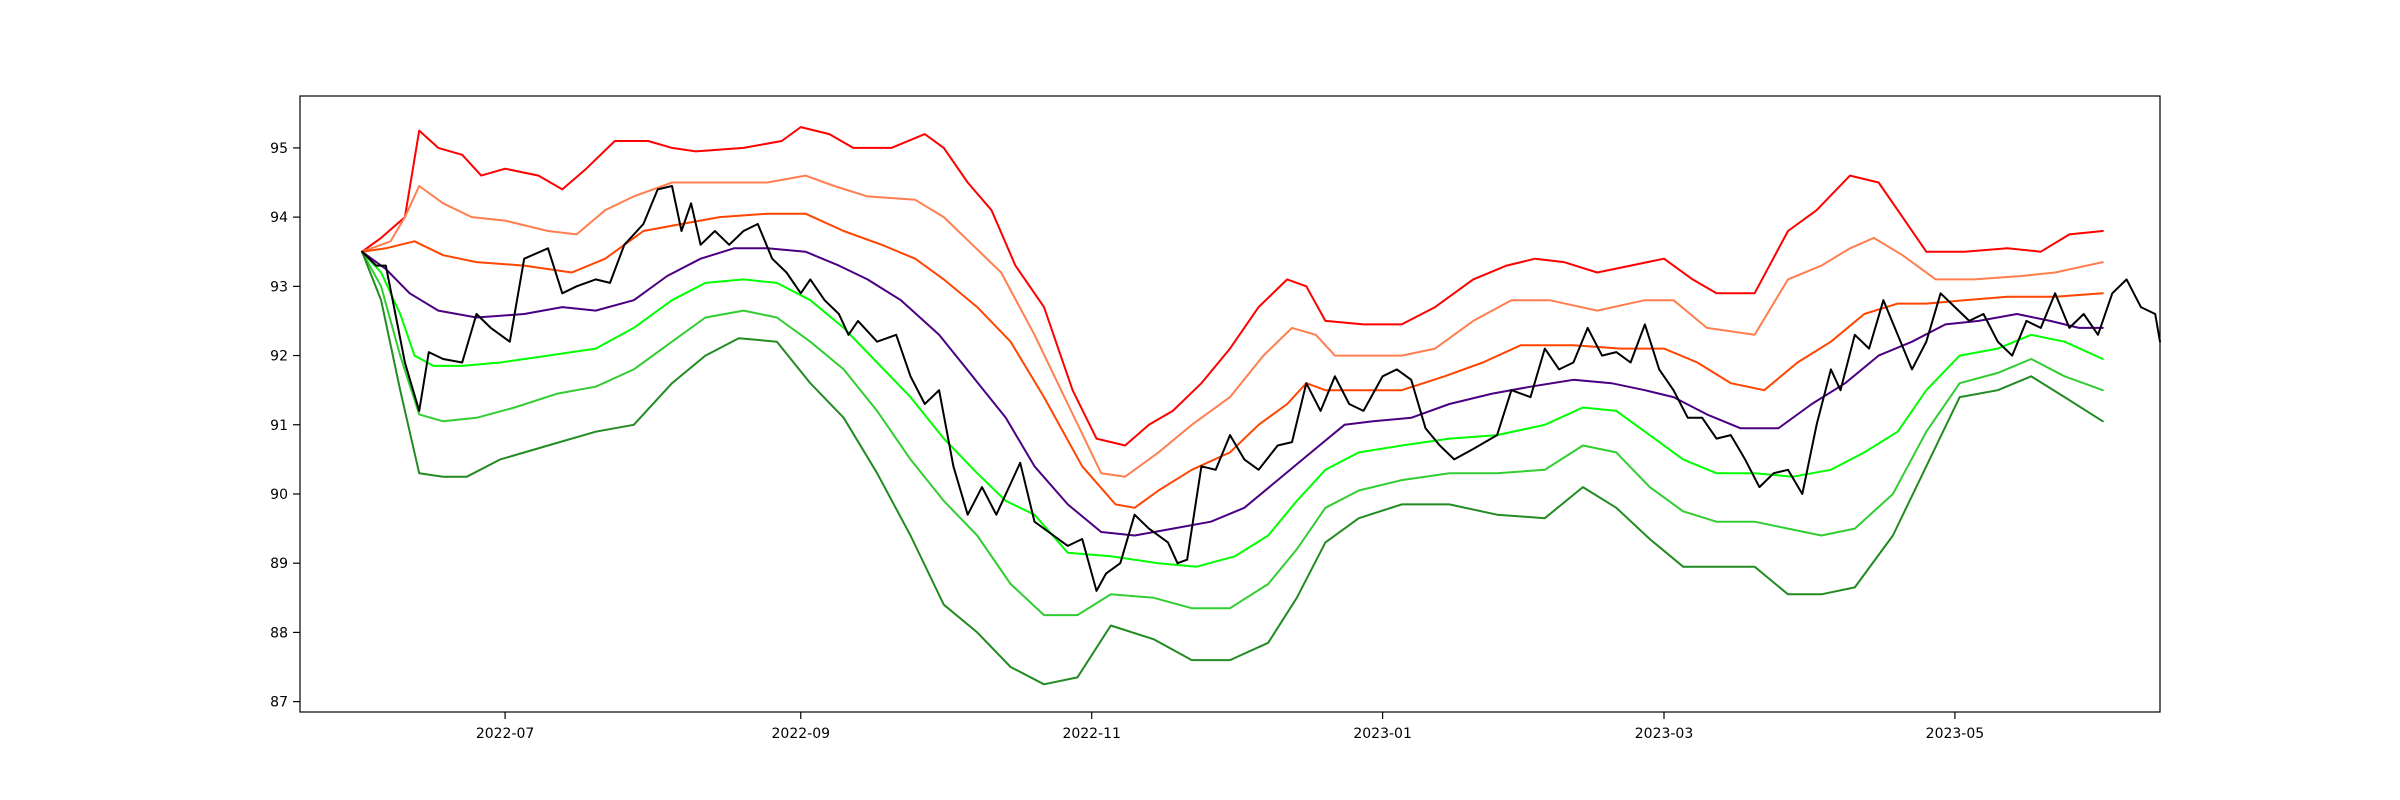 The height and width of the screenshot is (800, 2400). What do you see at coordinates (1955, 734) in the screenshot?
I see `x-tick-label: 2023-05` at bounding box center [1955, 734].